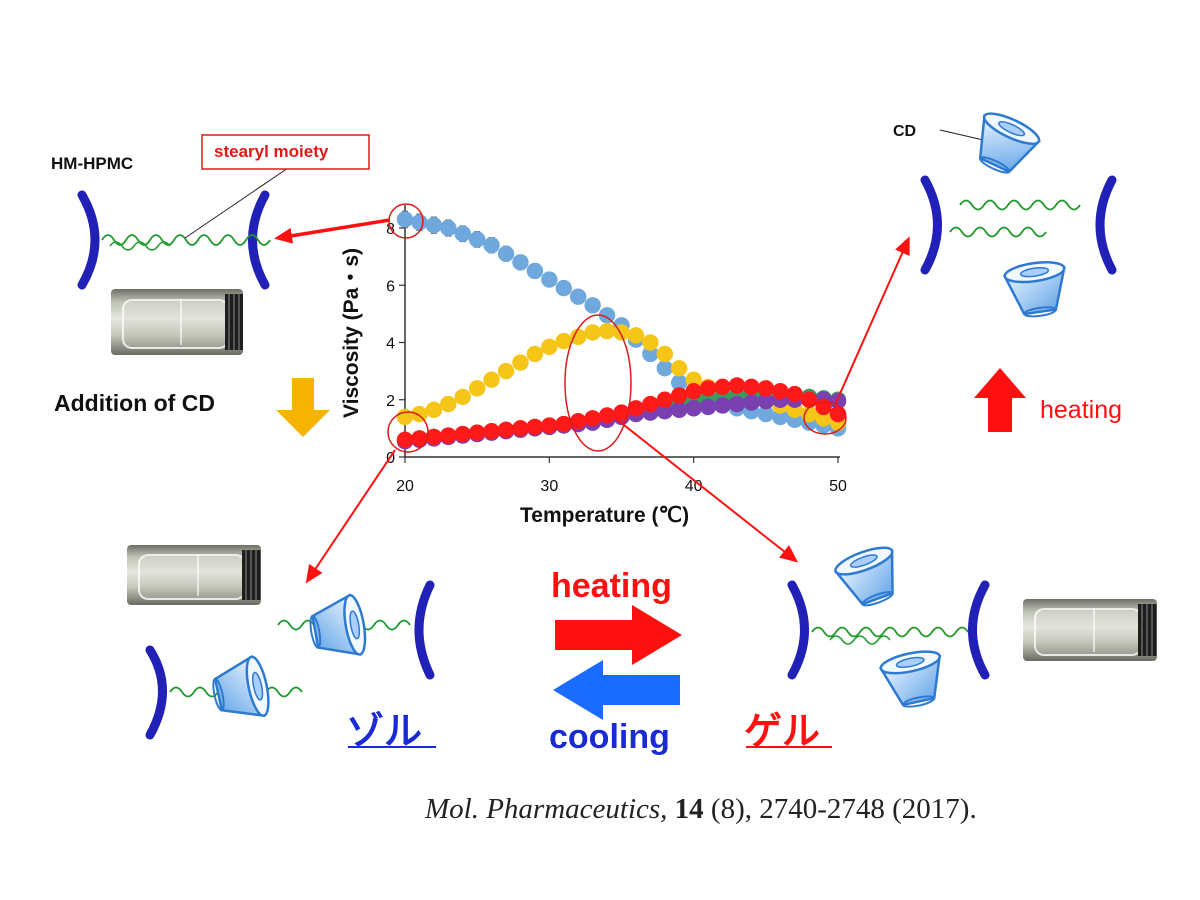 The width and height of the screenshot is (1200, 900). What do you see at coordinates (609, 737) in the screenshot?
I see `cooling-label-center: cooling` at bounding box center [609, 737].